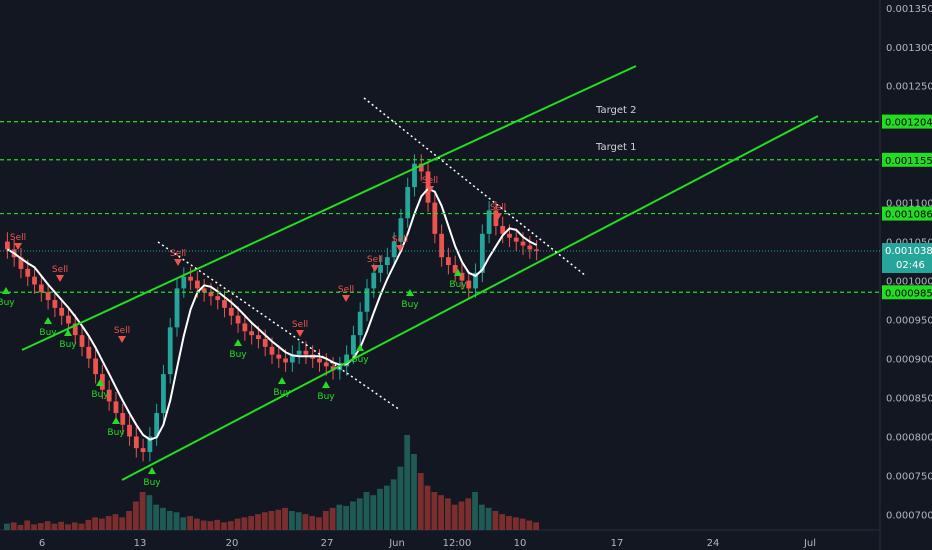 Image resolution: width=932 pixels, height=550 pixels. I want to click on price-tick-label: 0.000700, so click(909, 515).